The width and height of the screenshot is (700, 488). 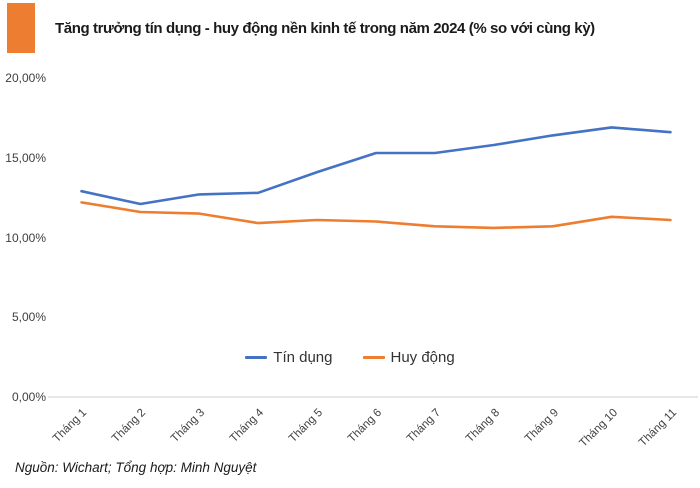 What do you see at coordinates (376, 215) in the screenshot?
I see `series-line-huy-động` at bounding box center [376, 215].